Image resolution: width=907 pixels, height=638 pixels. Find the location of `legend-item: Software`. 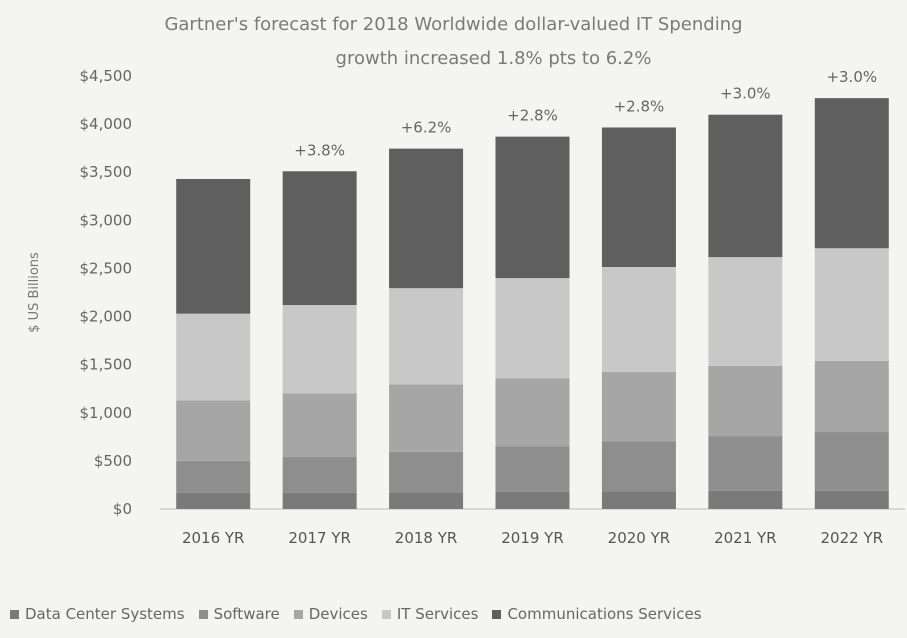

legend-item: Software is located at coordinates (239, 614).